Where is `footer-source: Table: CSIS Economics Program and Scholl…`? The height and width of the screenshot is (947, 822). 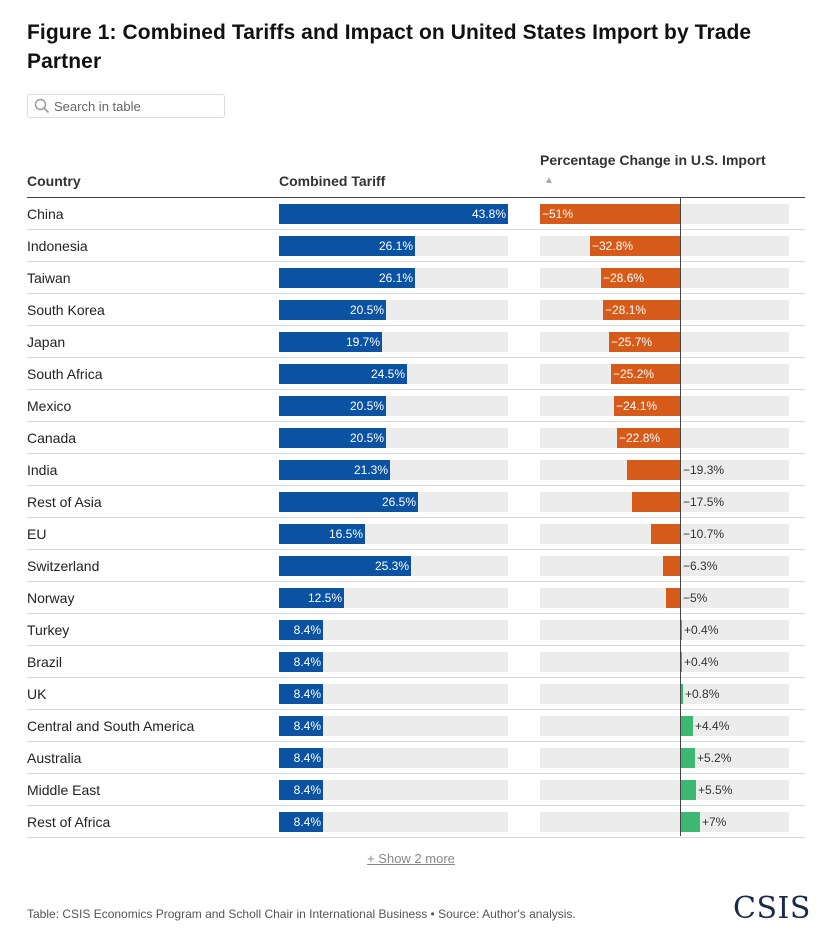 footer-source: Table: CSIS Economics Program and Scholl… is located at coordinates (301, 914).